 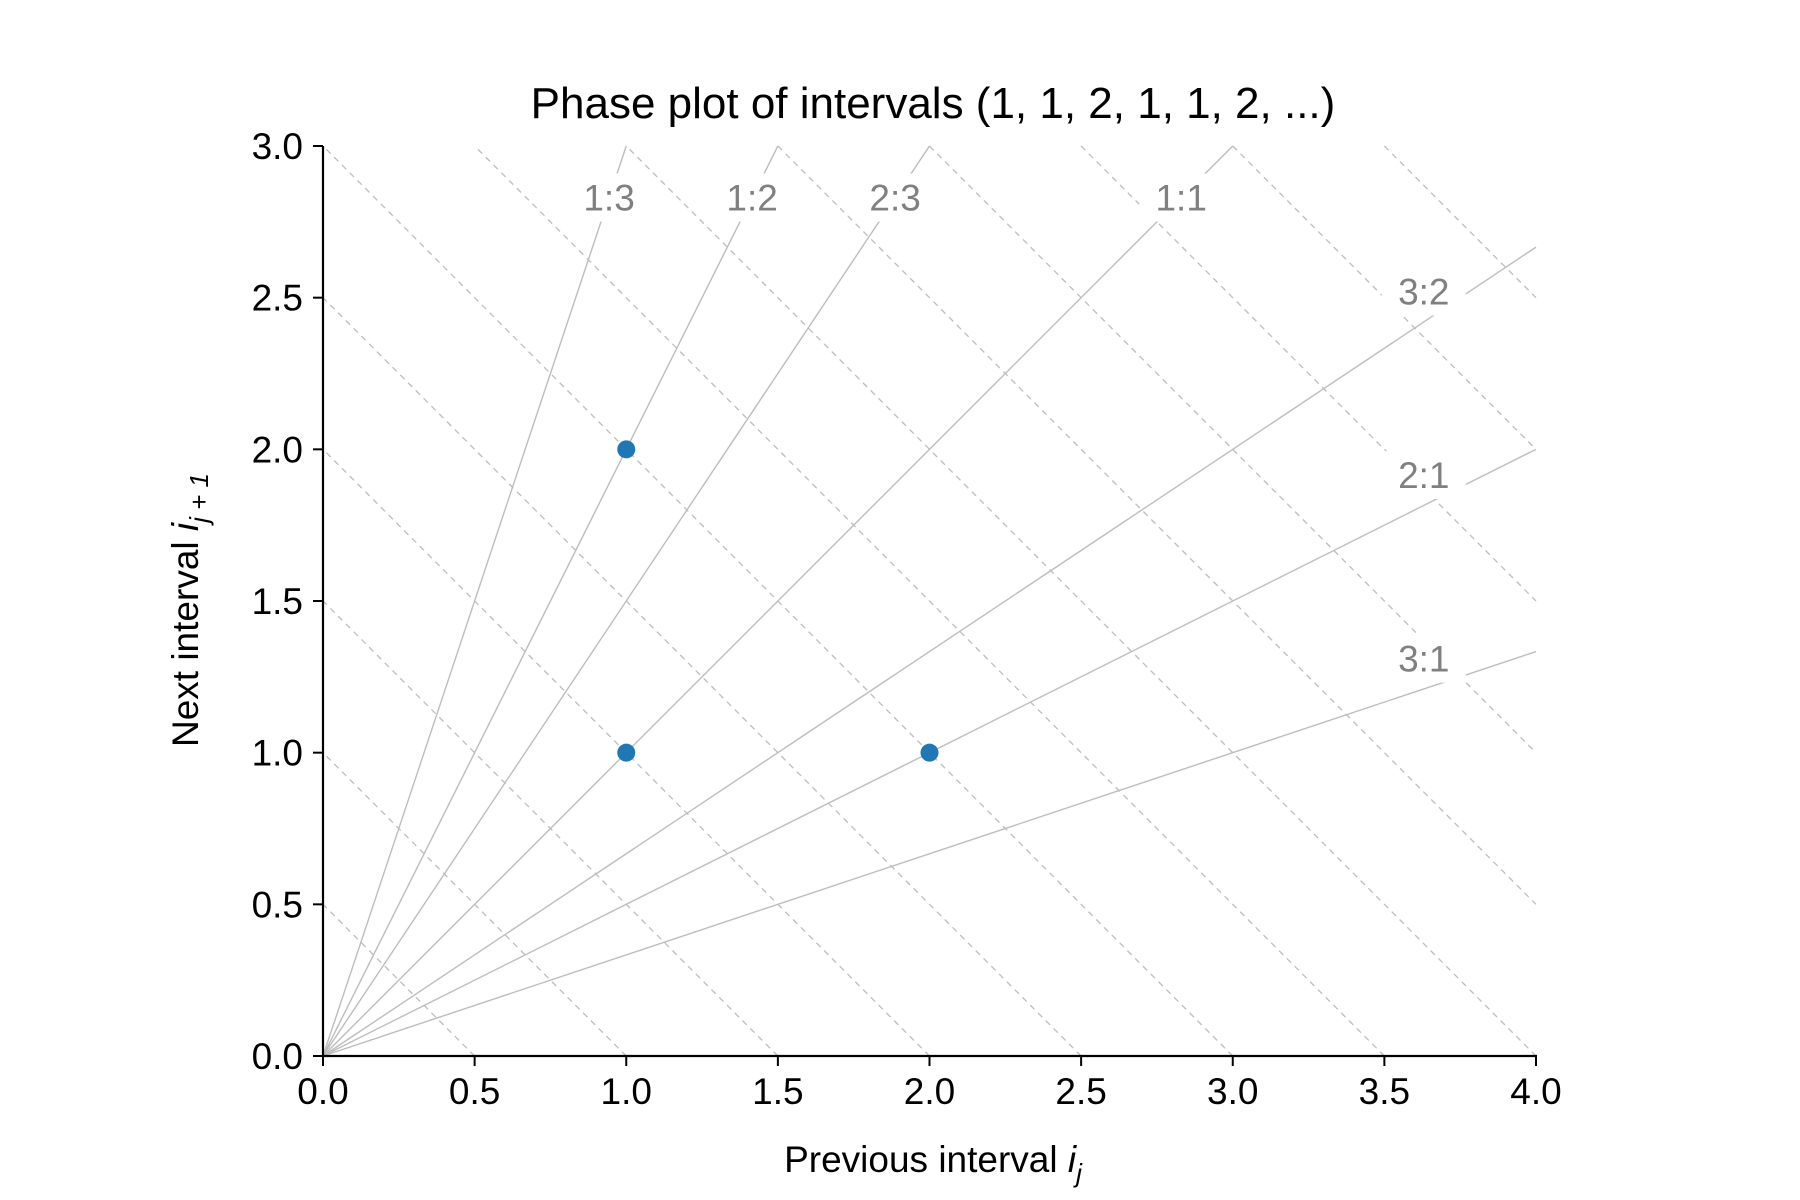 I want to click on y-tick-label: 3.0, so click(x=277, y=146).